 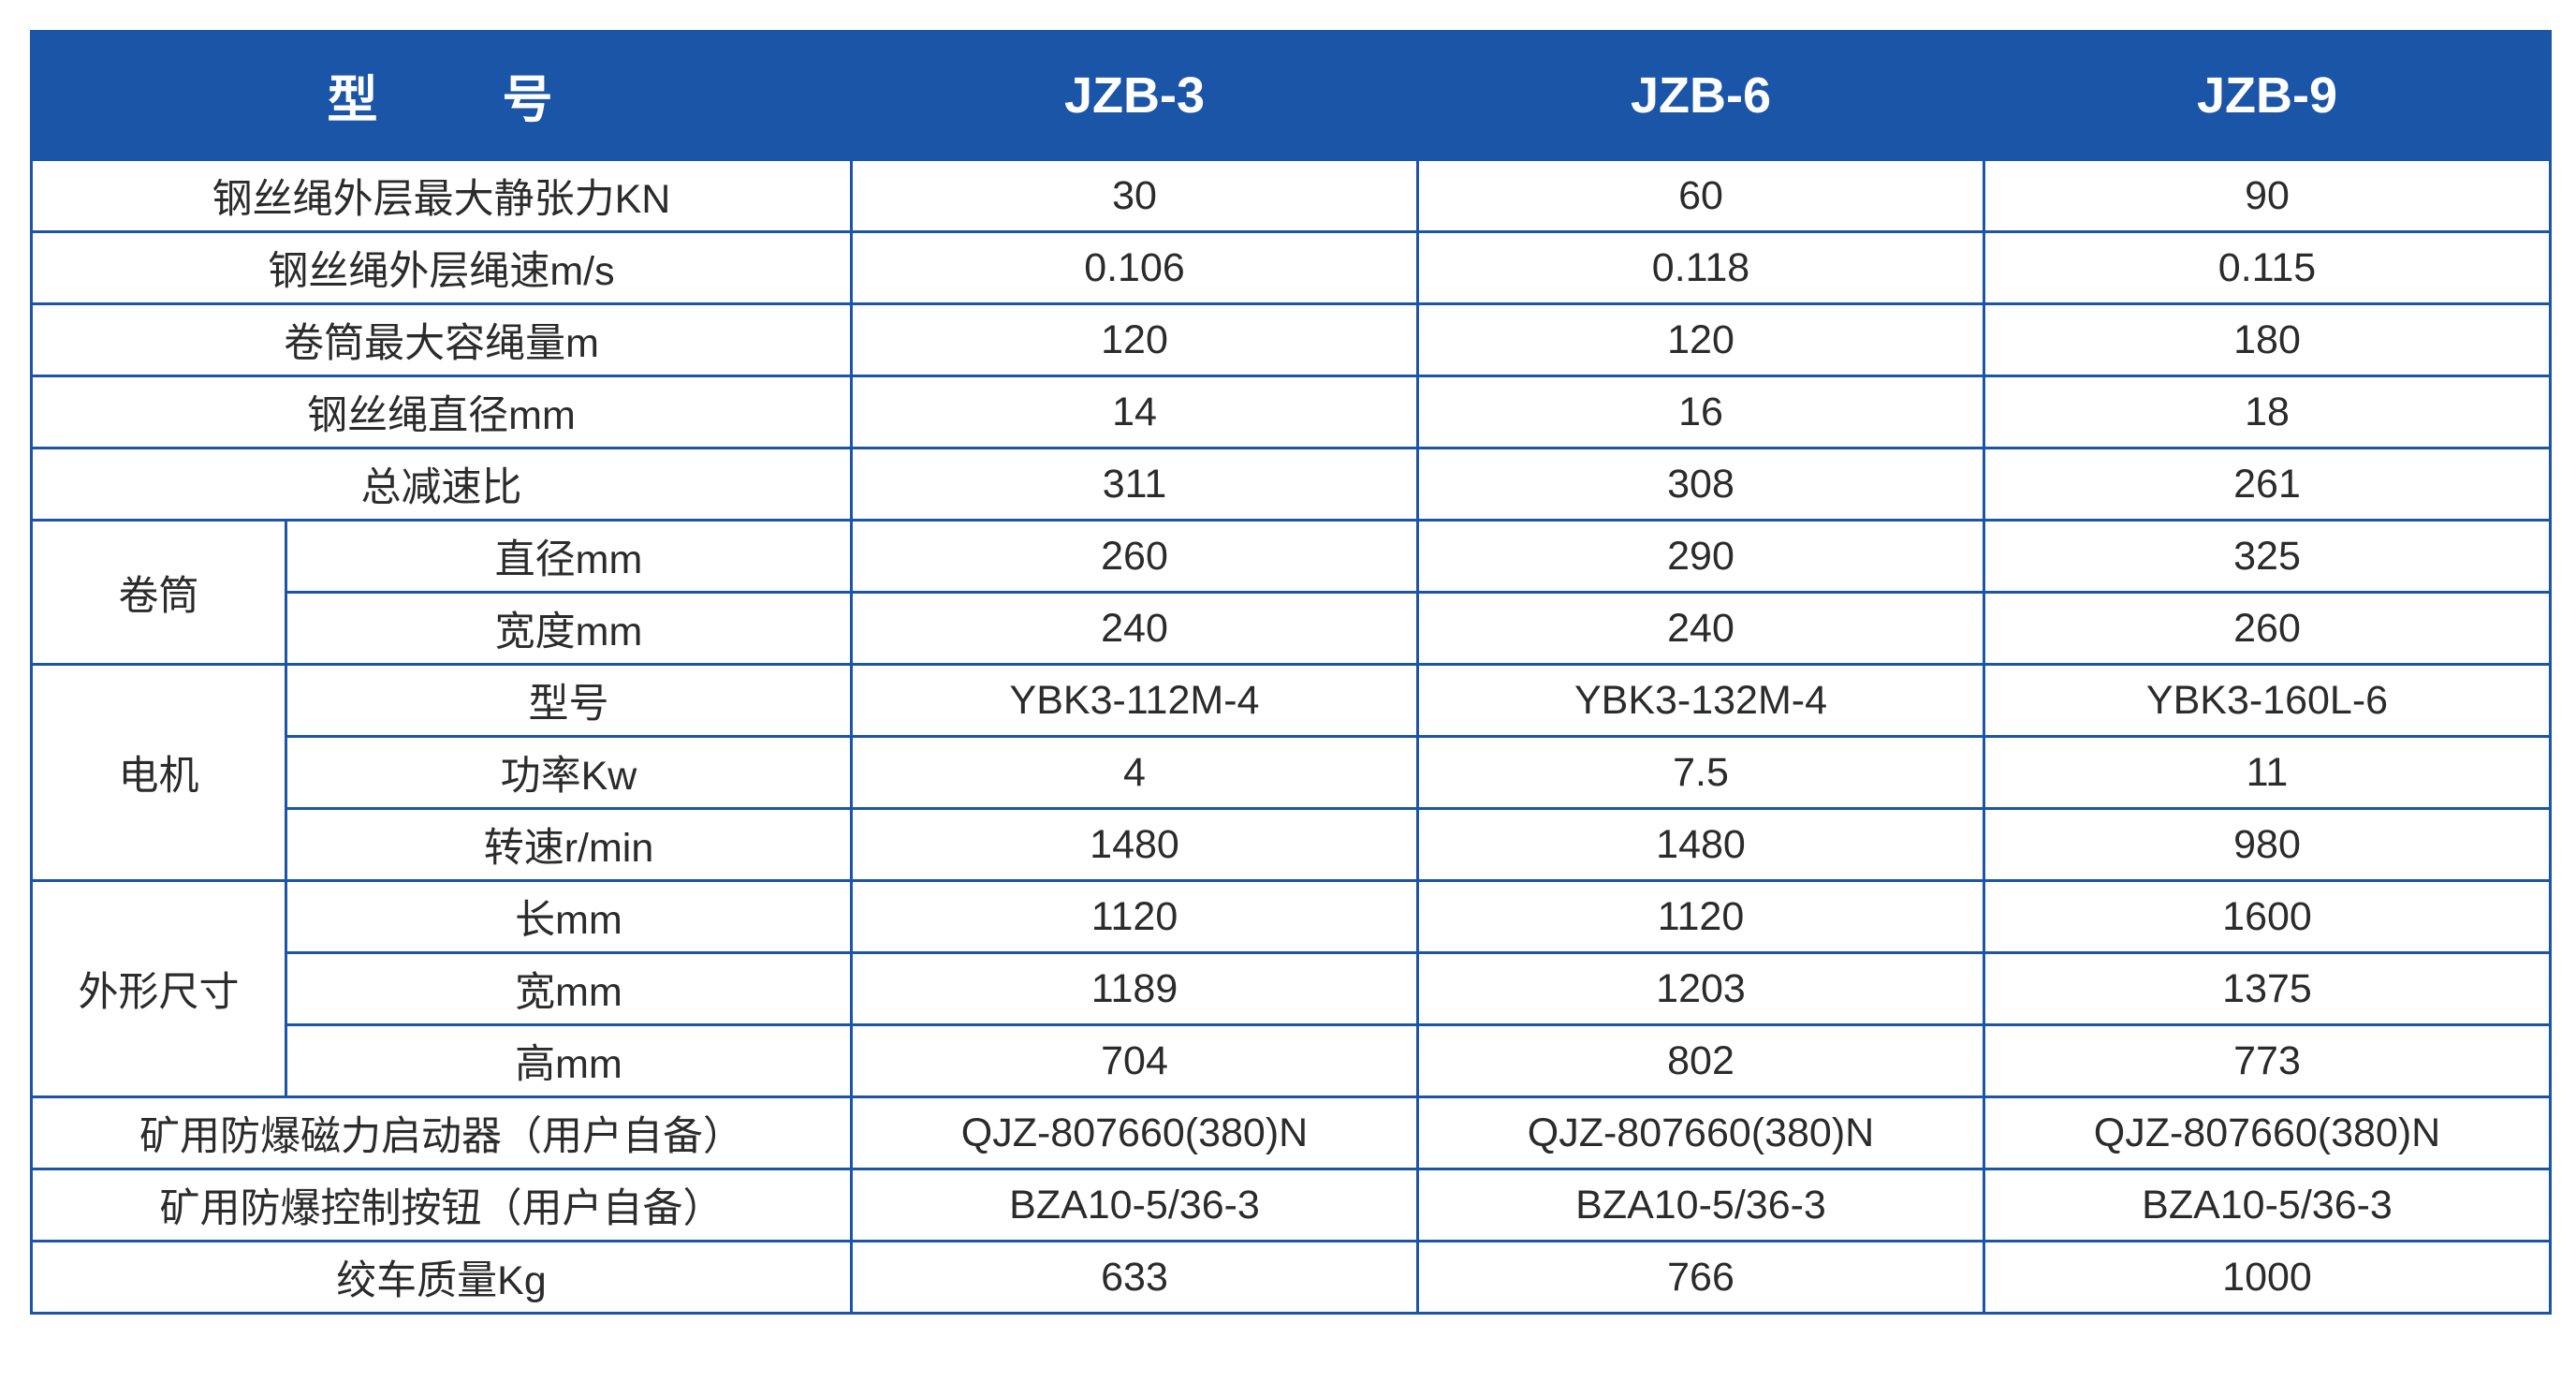 What do you see at coordinates (529, 100) in the screenshot?
I see `model-header-char-2: 号` at bounding box center [529, 100].